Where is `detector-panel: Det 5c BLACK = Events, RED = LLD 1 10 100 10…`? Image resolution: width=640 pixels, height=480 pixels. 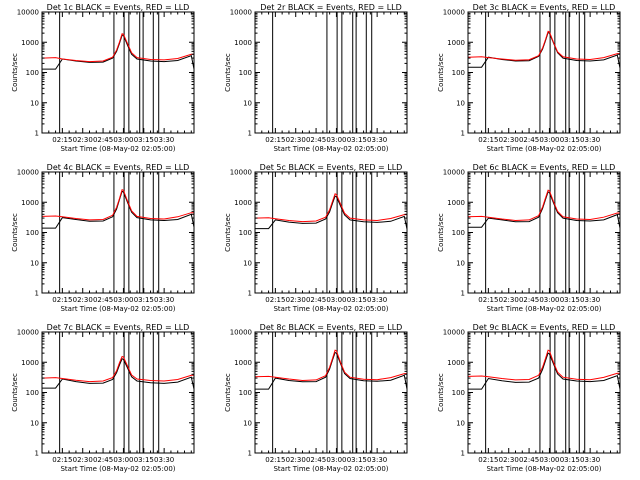 detector-panel: Det 5c BLACK = Events, RED = LLD 1 10 100 10… is located at coordinates (316, 238).